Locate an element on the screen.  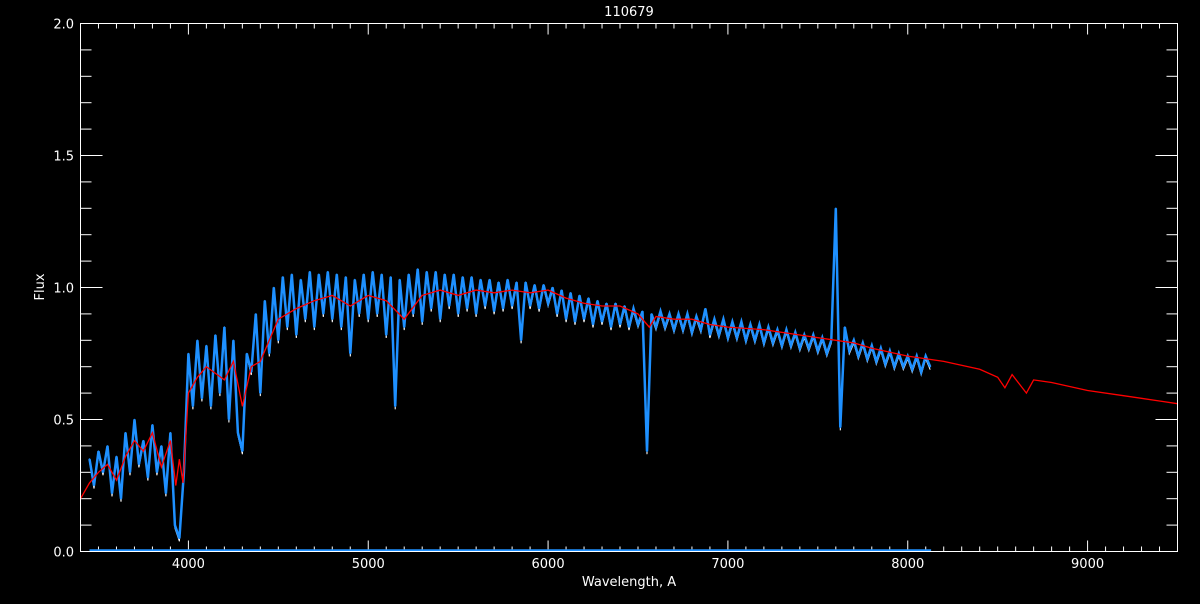
x-axis-label: Wavelength, A is located at coordinates (629, 582).